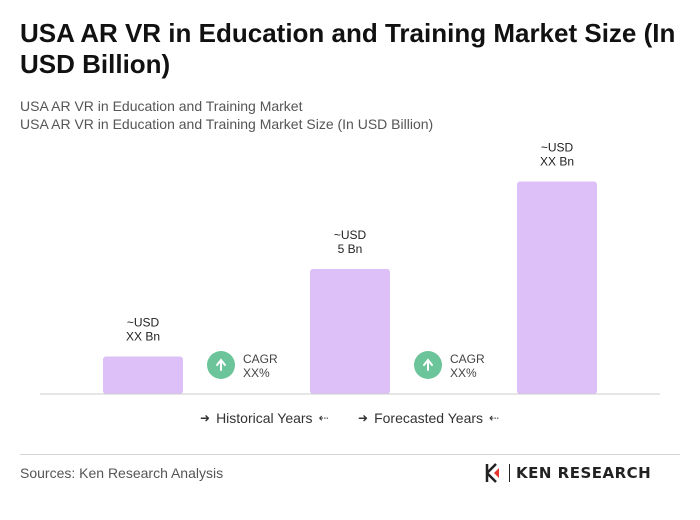 The image size is (700, 520). I want to click on logo-separator, so click(509, 473).